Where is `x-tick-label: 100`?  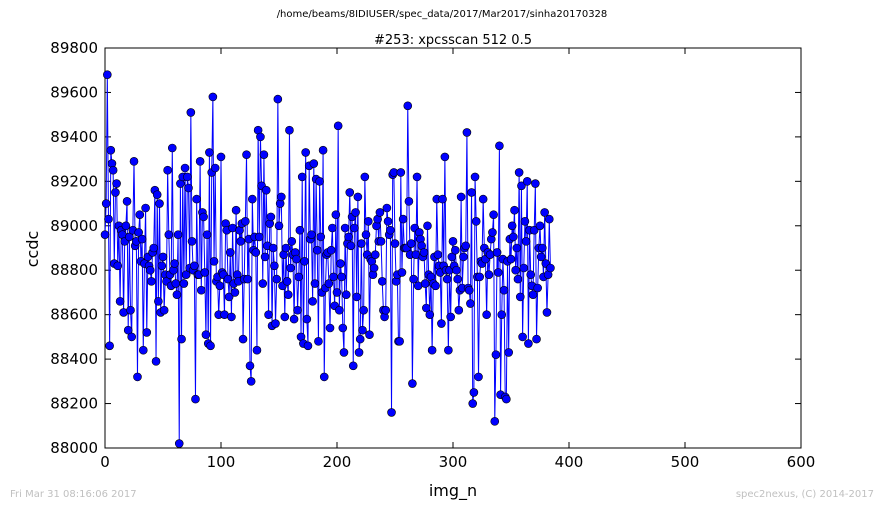
x-tick-label: 100 is located at coordinates (221, 462).